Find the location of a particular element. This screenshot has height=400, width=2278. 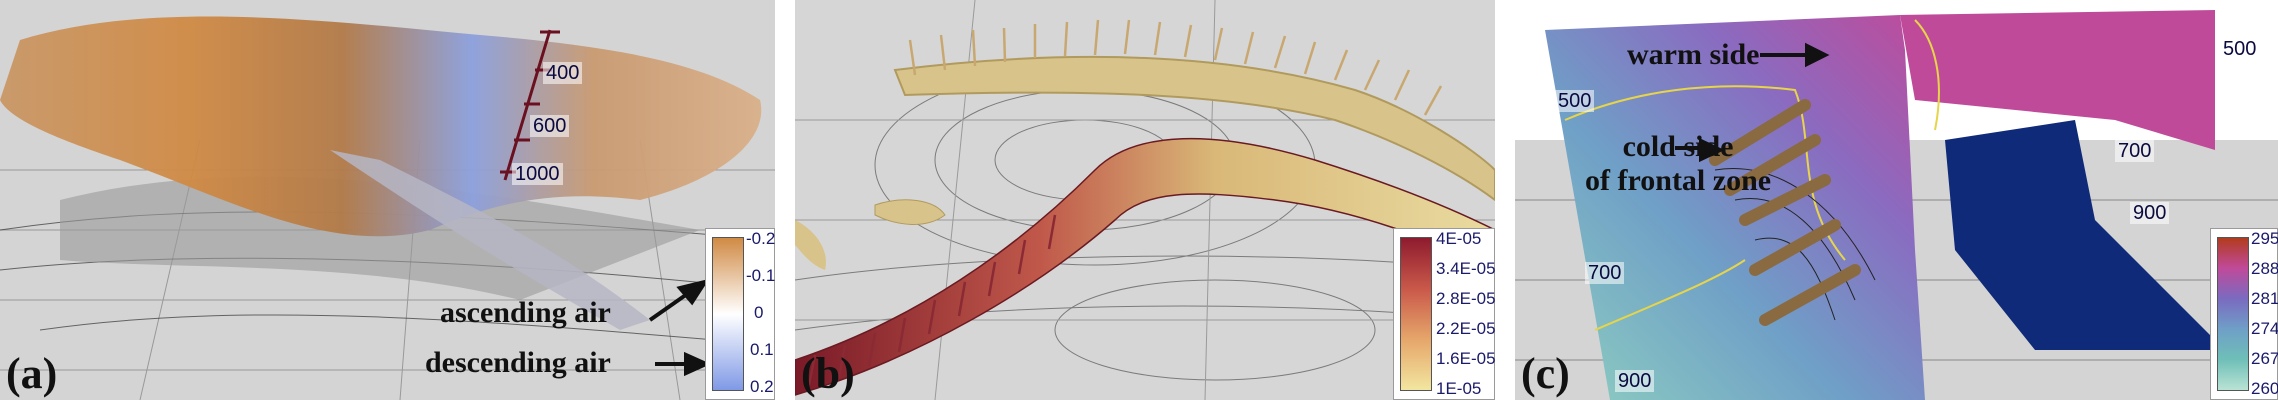

panel-label-a: (a) is located at coordinates (32, 373).